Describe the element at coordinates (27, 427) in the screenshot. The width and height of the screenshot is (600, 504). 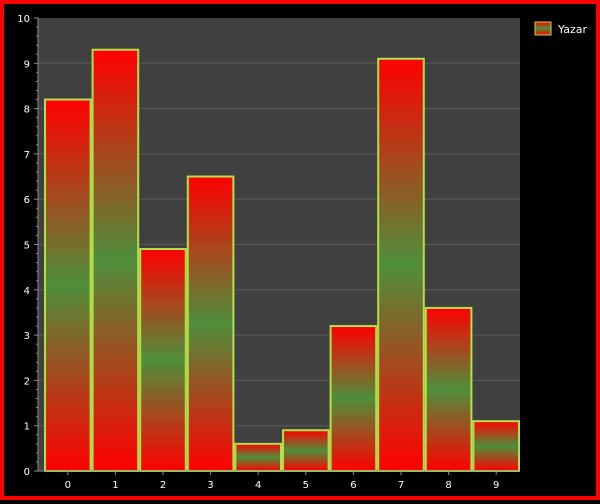
I see `y-tick-label: 1` at that location.